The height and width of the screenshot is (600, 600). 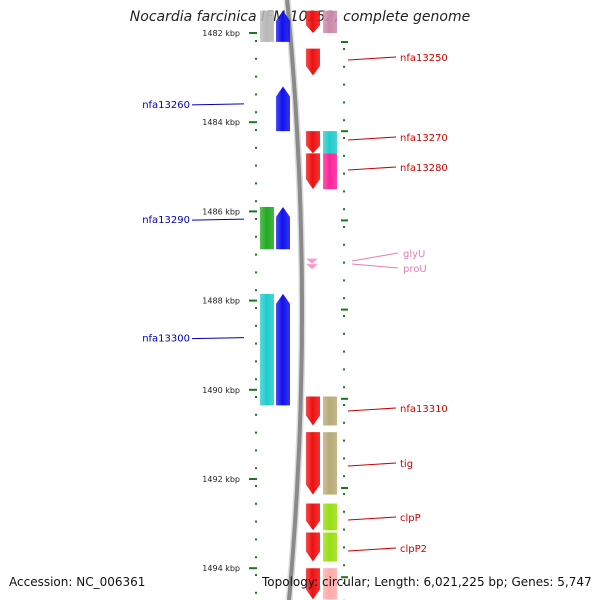 What do you see at coordinates (313, 21) in the screenshot?
I see `g-top-right-gene-arrow` at bounding box center [313, 21].